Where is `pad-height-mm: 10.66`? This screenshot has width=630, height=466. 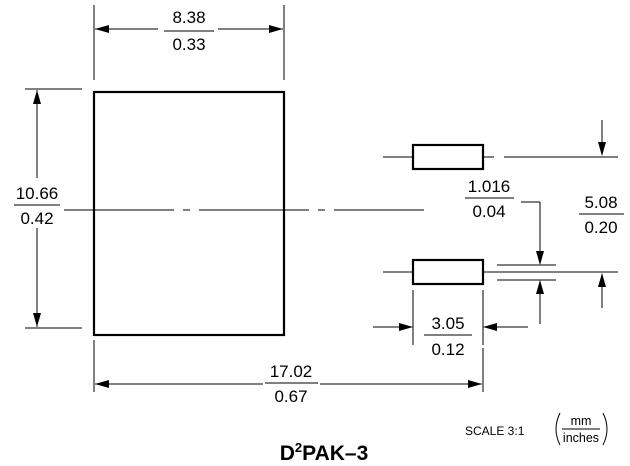
pad-height-mm: 10.66 is located at coordinates (37, 193).